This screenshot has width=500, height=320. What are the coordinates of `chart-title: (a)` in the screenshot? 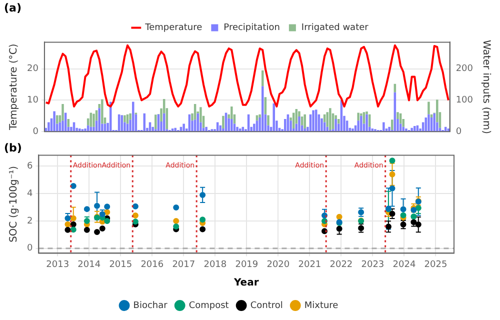 It's located at (13, 7).